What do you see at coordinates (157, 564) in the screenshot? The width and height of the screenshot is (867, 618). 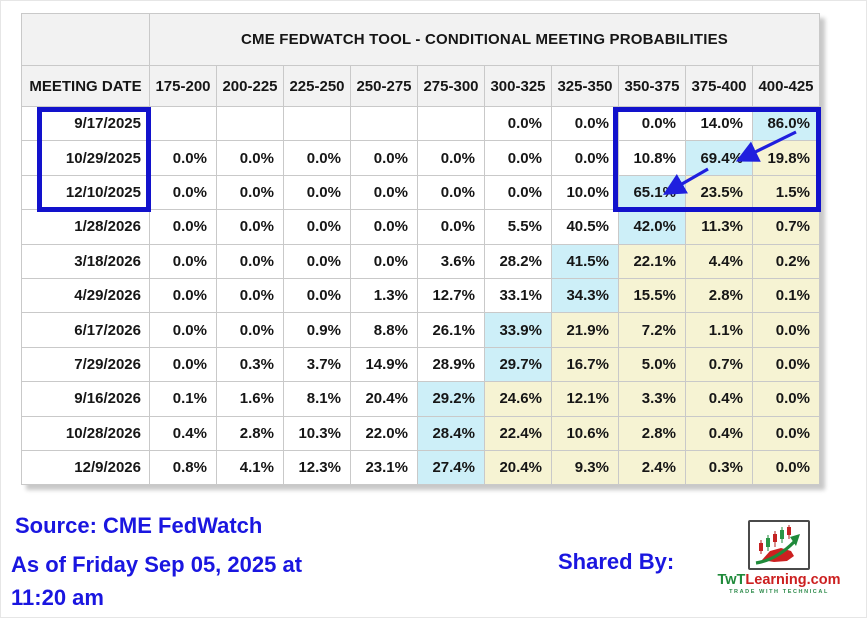 I see `asof-text-line1: As of Friday Sep 05, 2025 at` at bounding box center [157, 564].